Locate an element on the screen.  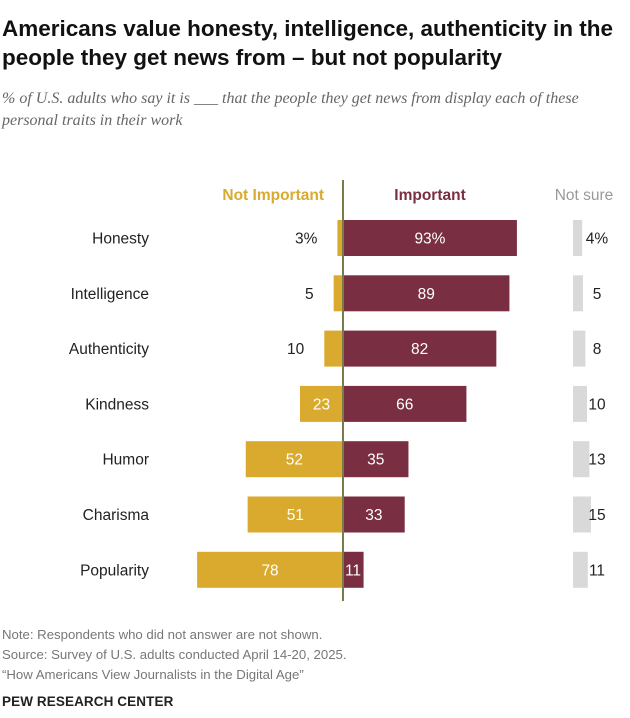
value-label-not-important-charisma: 51 is located at coordinates (295, 515).